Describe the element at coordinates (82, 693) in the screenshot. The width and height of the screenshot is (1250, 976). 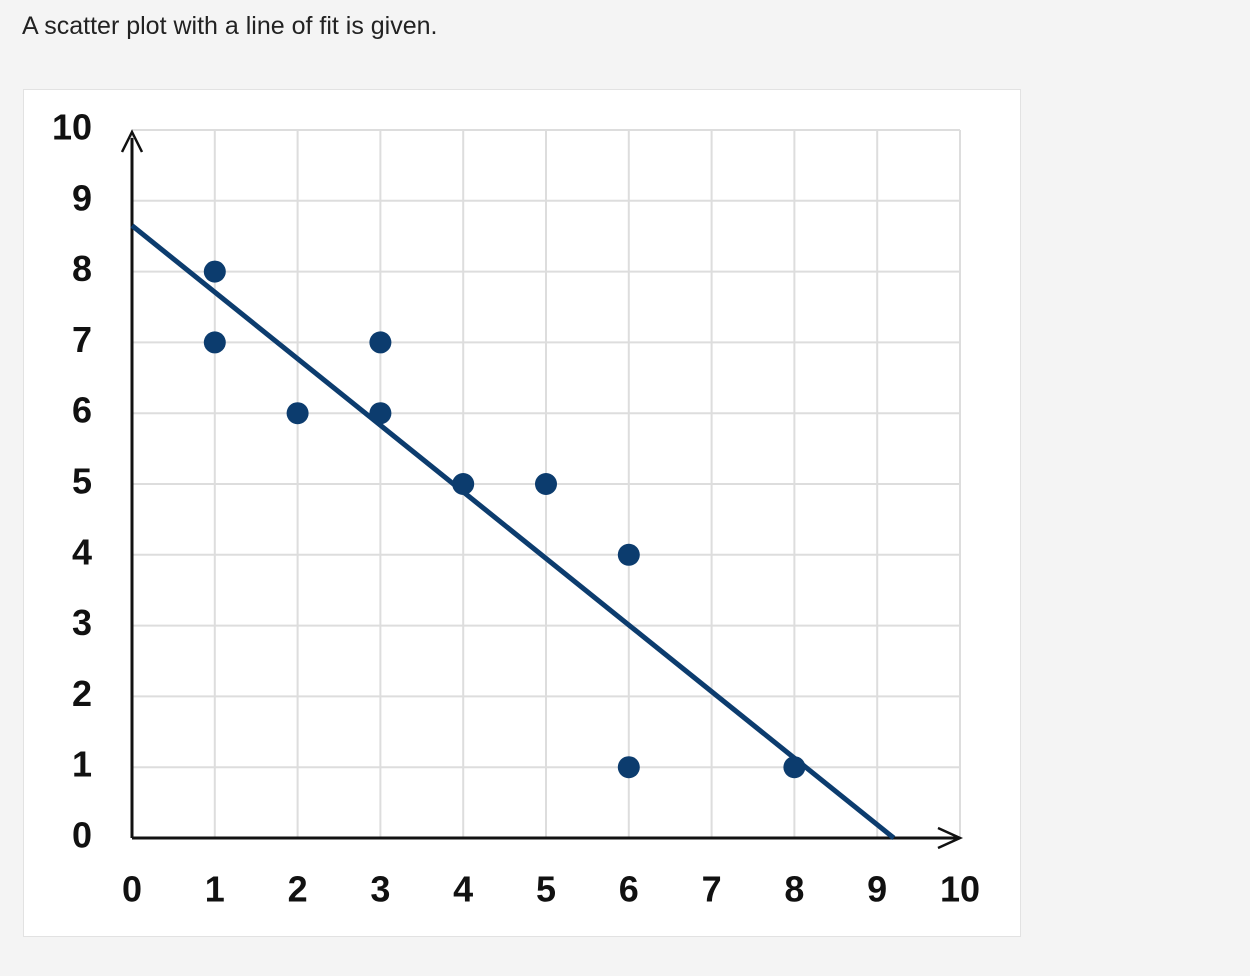
I see `y-tick-label: 2` at that location.